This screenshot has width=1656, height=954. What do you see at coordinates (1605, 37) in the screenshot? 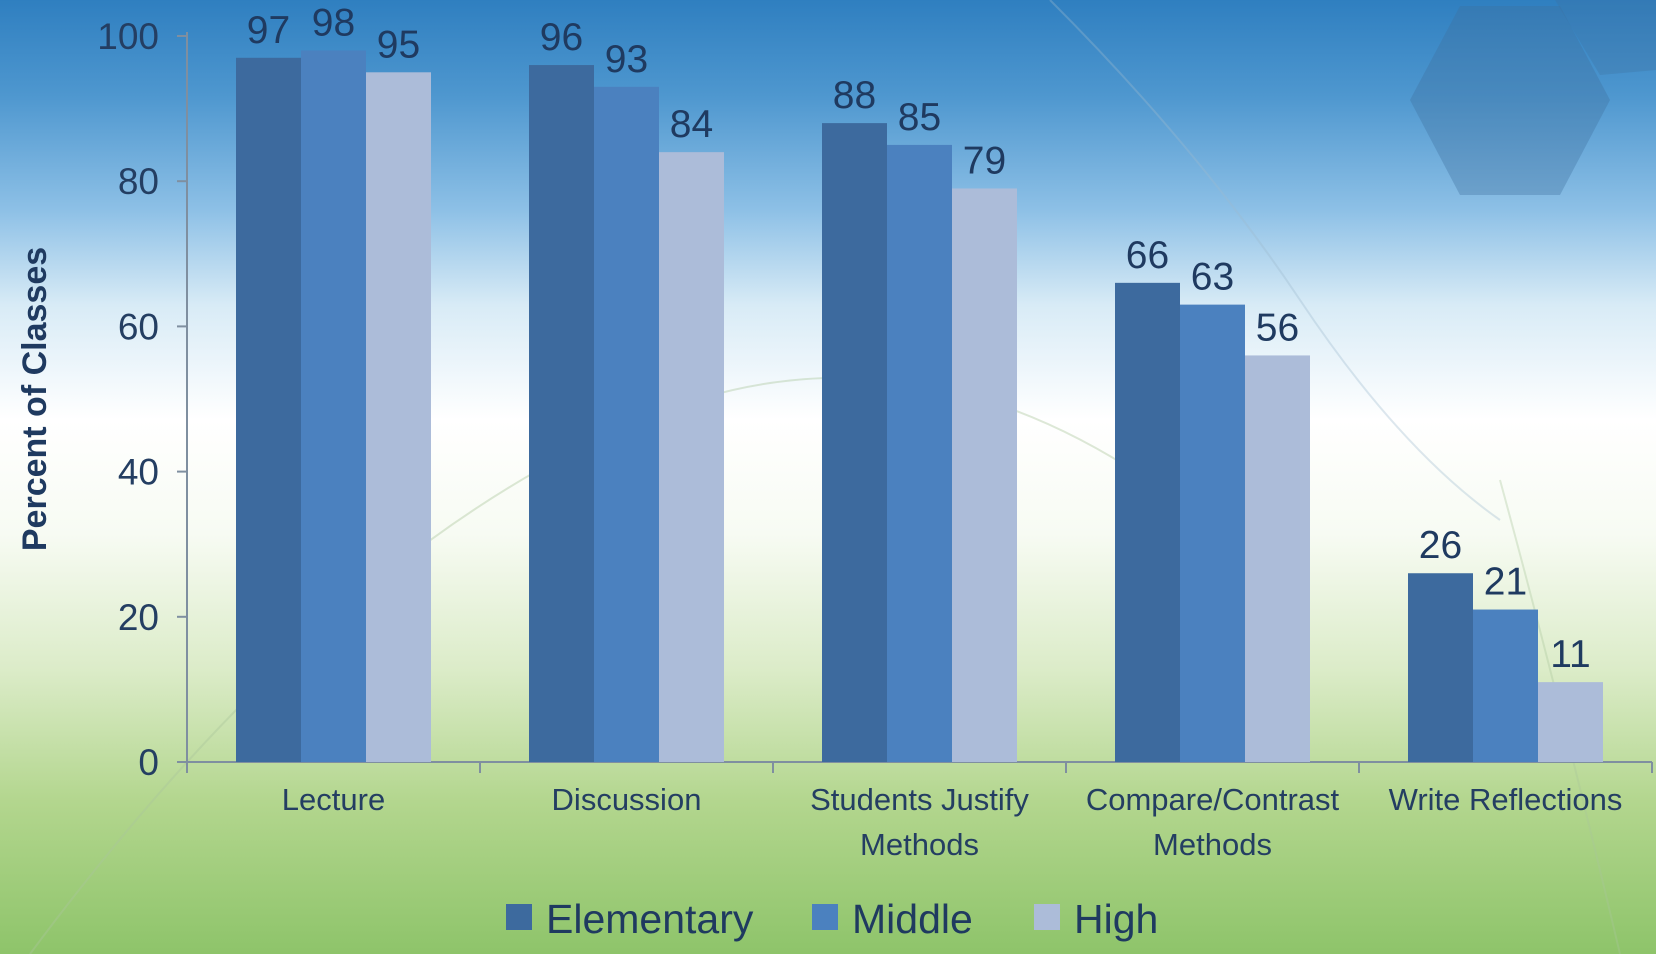
I see `decor-hexagon-edge` at bounding box center [1605, 37].